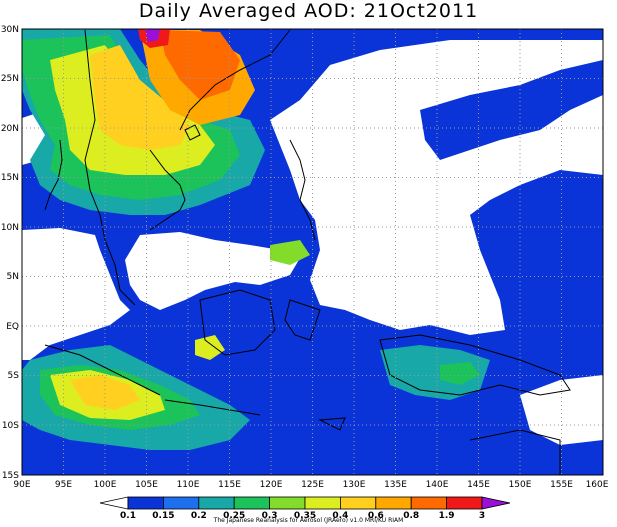 Image resolution: width=617 pixels, height=527 pixels. What do you see at coordinates (305, 516) in the screenshot?
I see `colorbar-label: 0.35` at bounding box center [305, 516].